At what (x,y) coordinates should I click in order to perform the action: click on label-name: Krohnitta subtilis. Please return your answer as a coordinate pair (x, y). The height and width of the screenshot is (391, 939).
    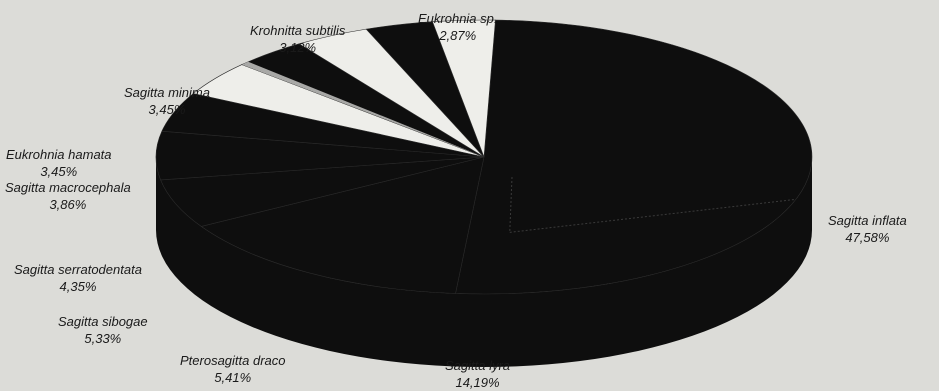
    Looking at the image, I should click on (298, 30).